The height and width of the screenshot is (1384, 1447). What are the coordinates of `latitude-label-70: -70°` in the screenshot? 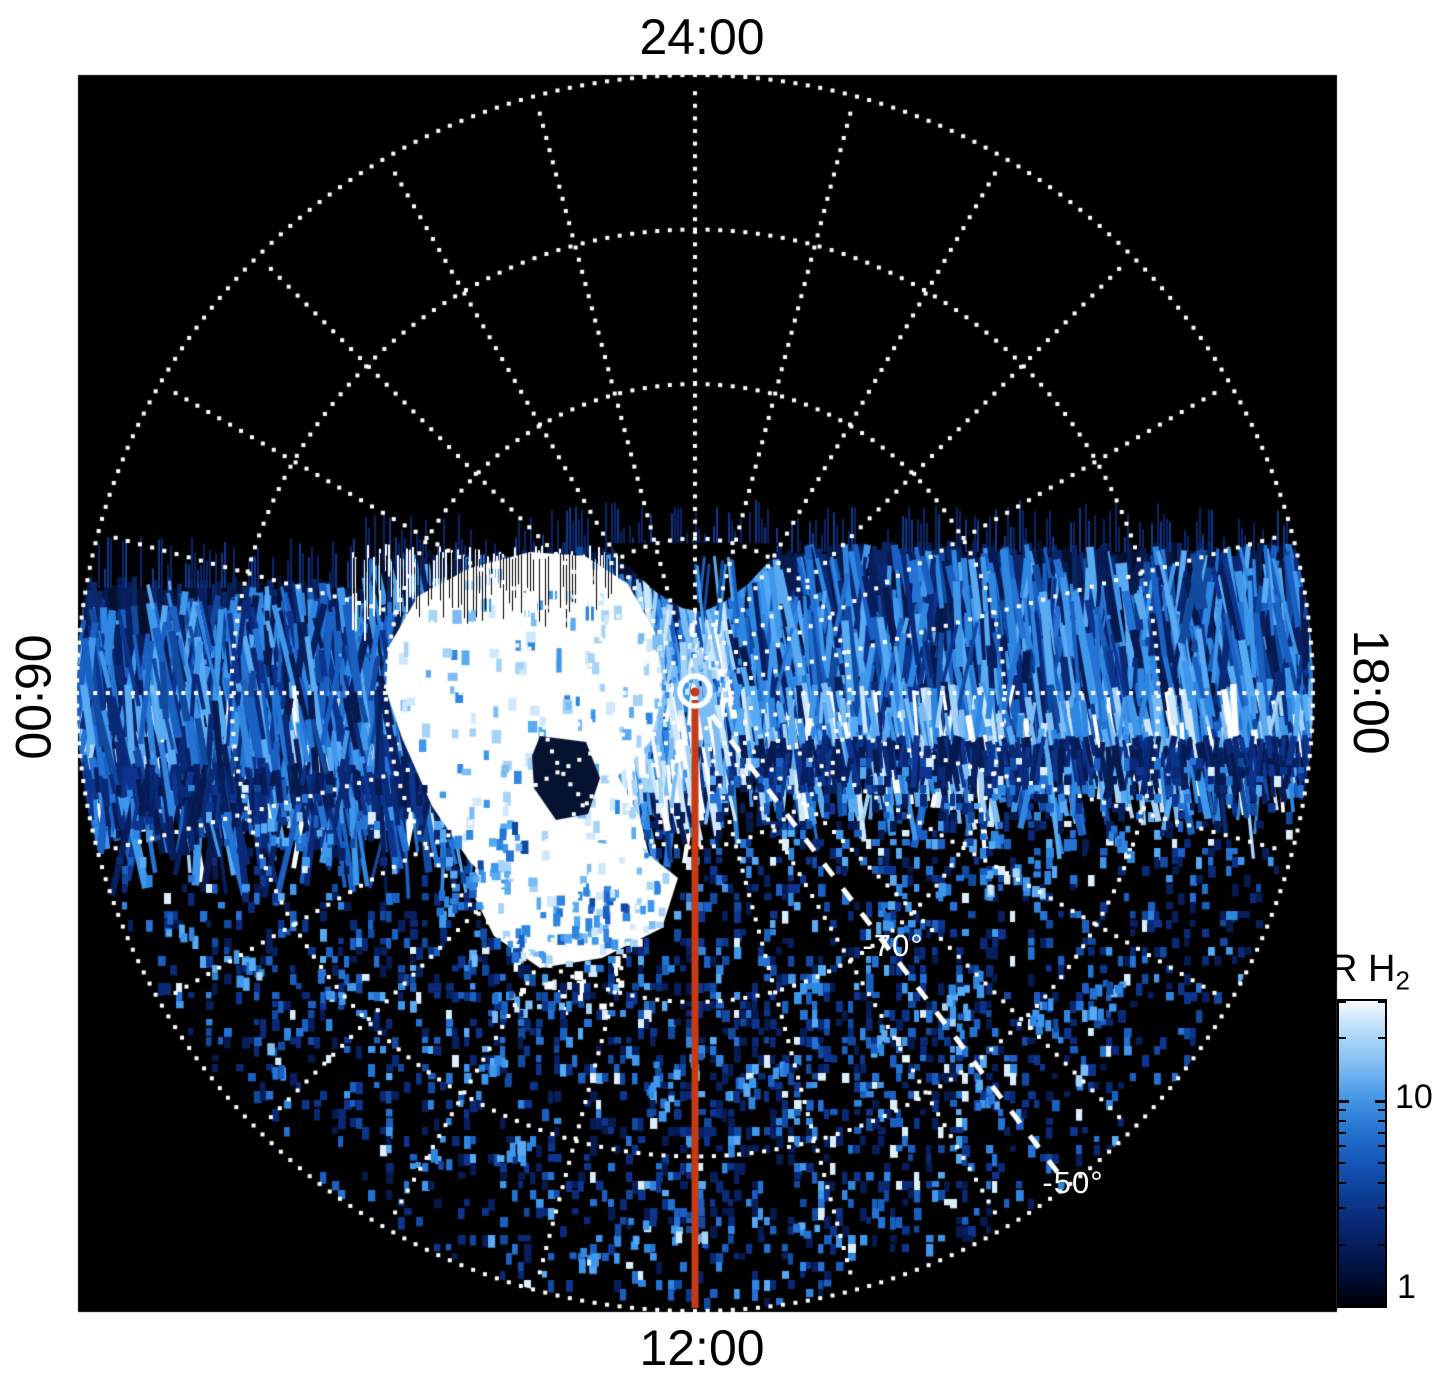 It's located at (893, 945).